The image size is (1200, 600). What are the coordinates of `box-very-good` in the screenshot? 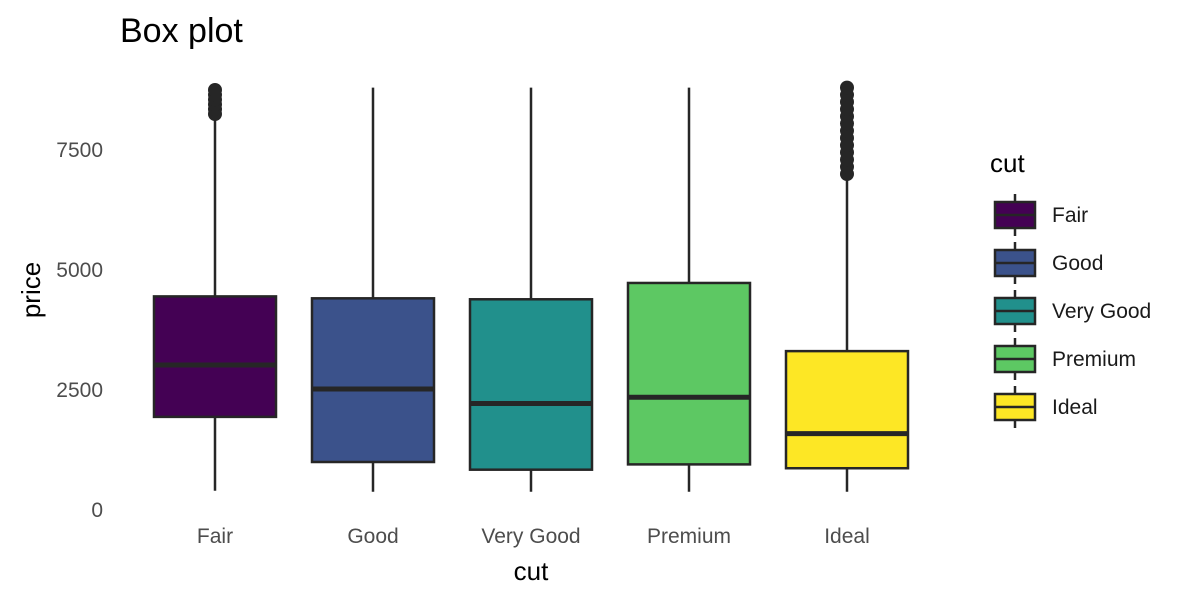 It's located at (531, 289).